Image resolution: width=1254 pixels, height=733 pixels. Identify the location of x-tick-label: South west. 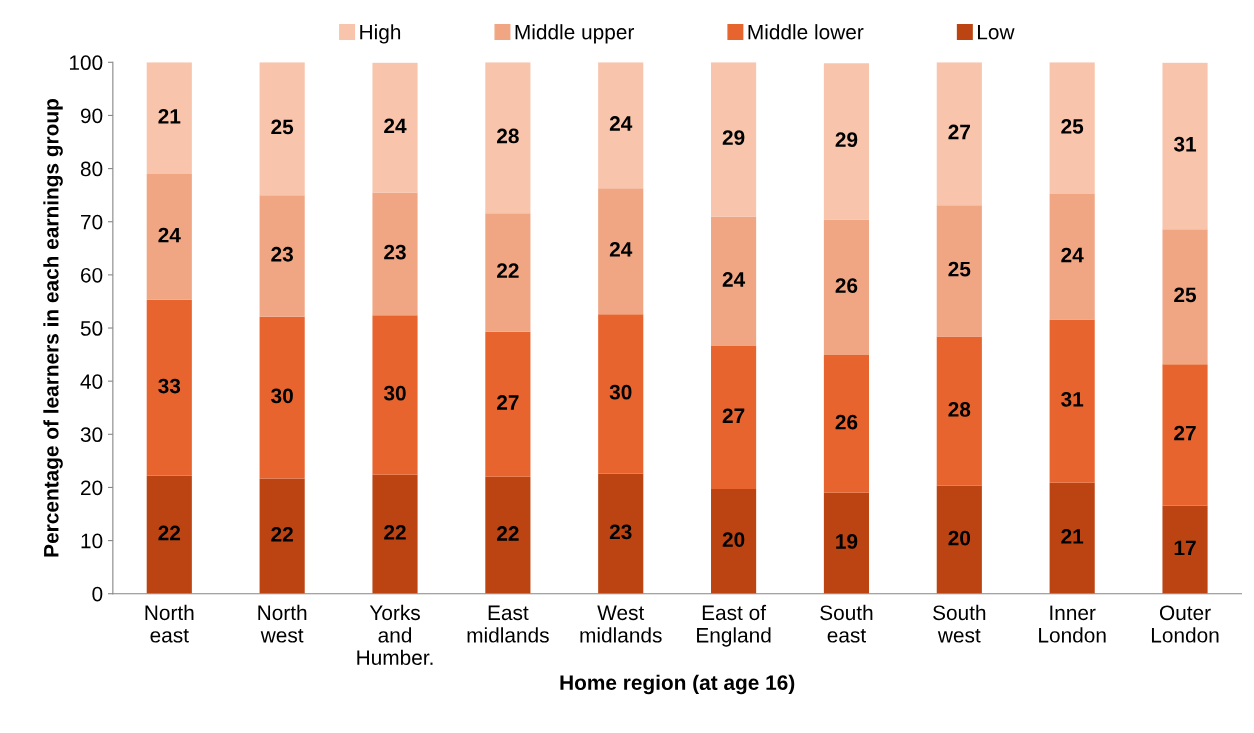
(959, 623).